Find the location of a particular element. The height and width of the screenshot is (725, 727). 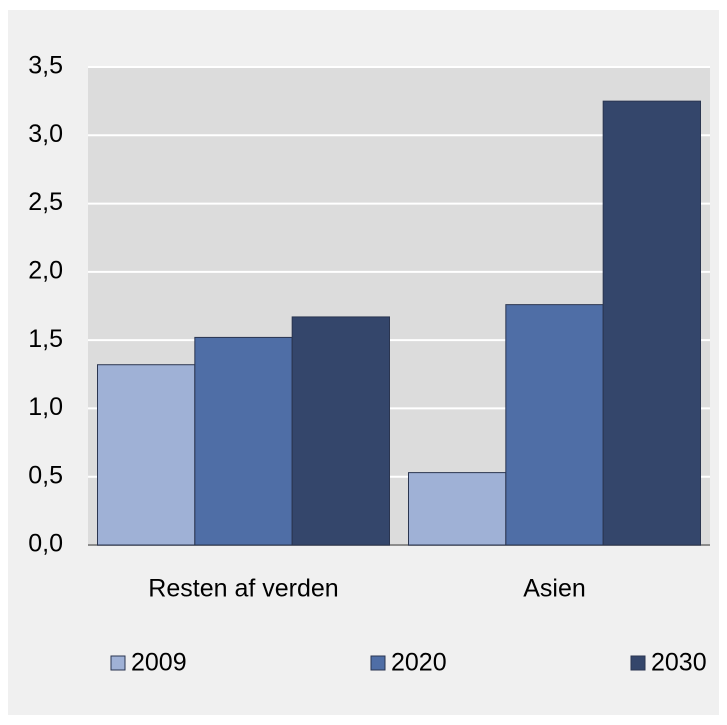

y-tick-label: 1,0 is located at coordinates (45, 407).